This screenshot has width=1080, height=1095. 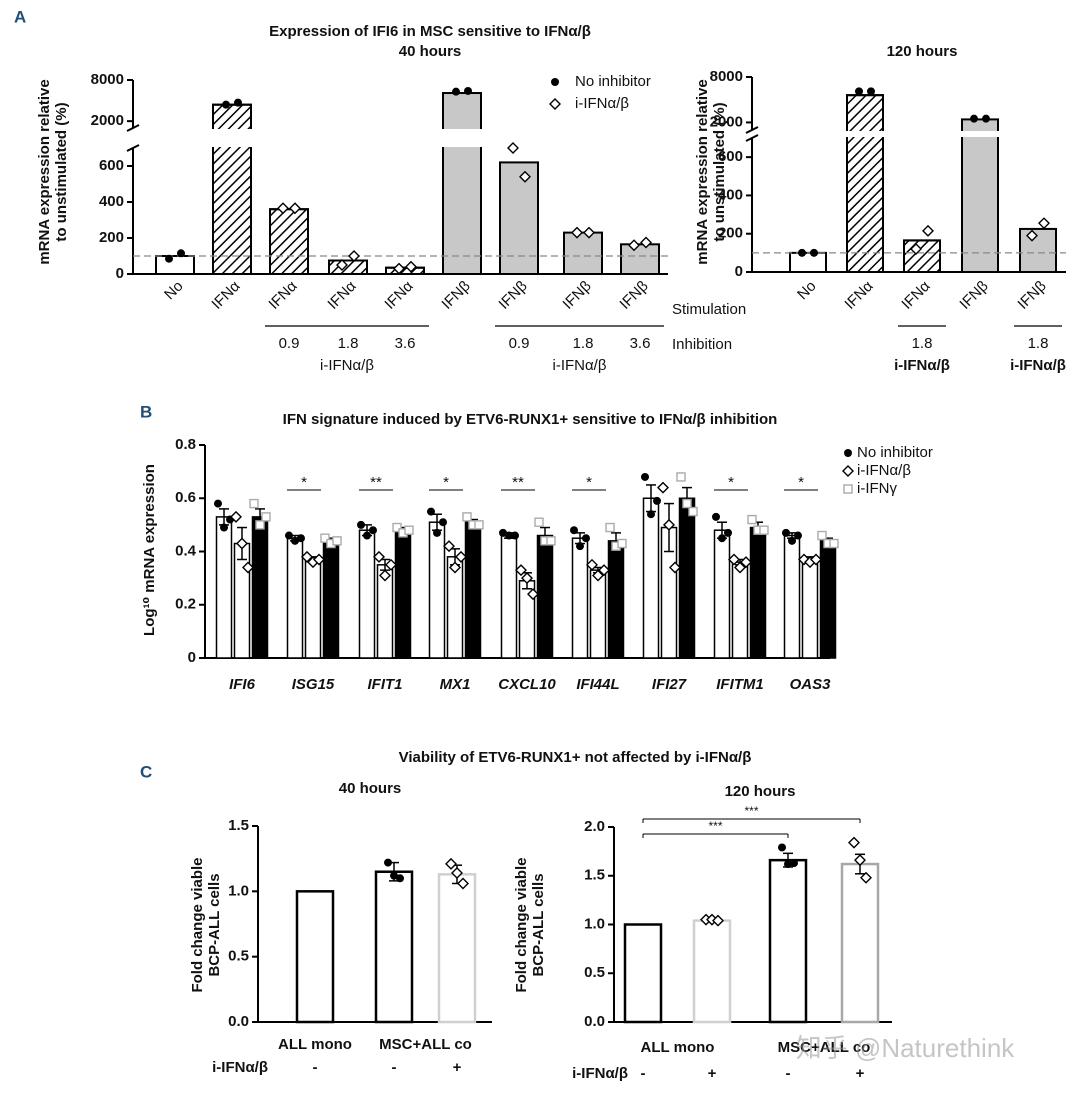 I want to click on y-axis-label: Log¹⁰ mRNA expression, so click(x=149, y=550).